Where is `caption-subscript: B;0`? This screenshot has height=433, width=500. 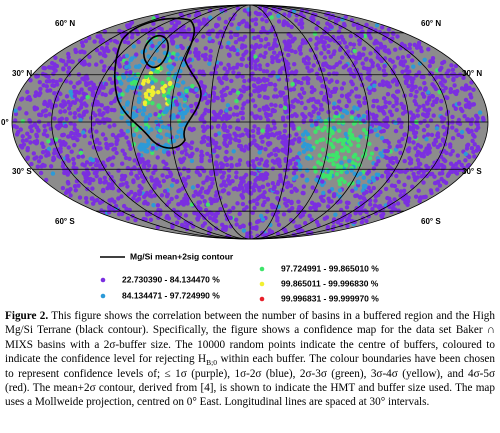 caption-subscript: B;0 is located at coordinates (211, 363).